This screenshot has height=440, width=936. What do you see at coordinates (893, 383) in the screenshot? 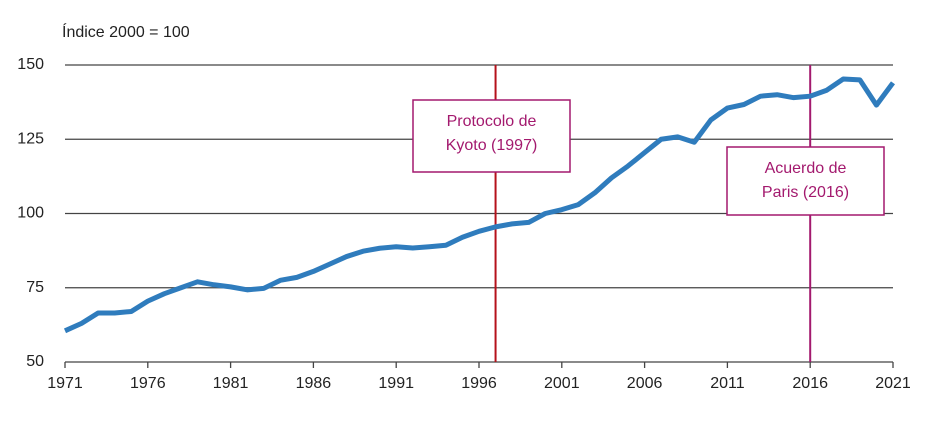
I see `x-tick-label: 2021` at bounding box center [893, 383].